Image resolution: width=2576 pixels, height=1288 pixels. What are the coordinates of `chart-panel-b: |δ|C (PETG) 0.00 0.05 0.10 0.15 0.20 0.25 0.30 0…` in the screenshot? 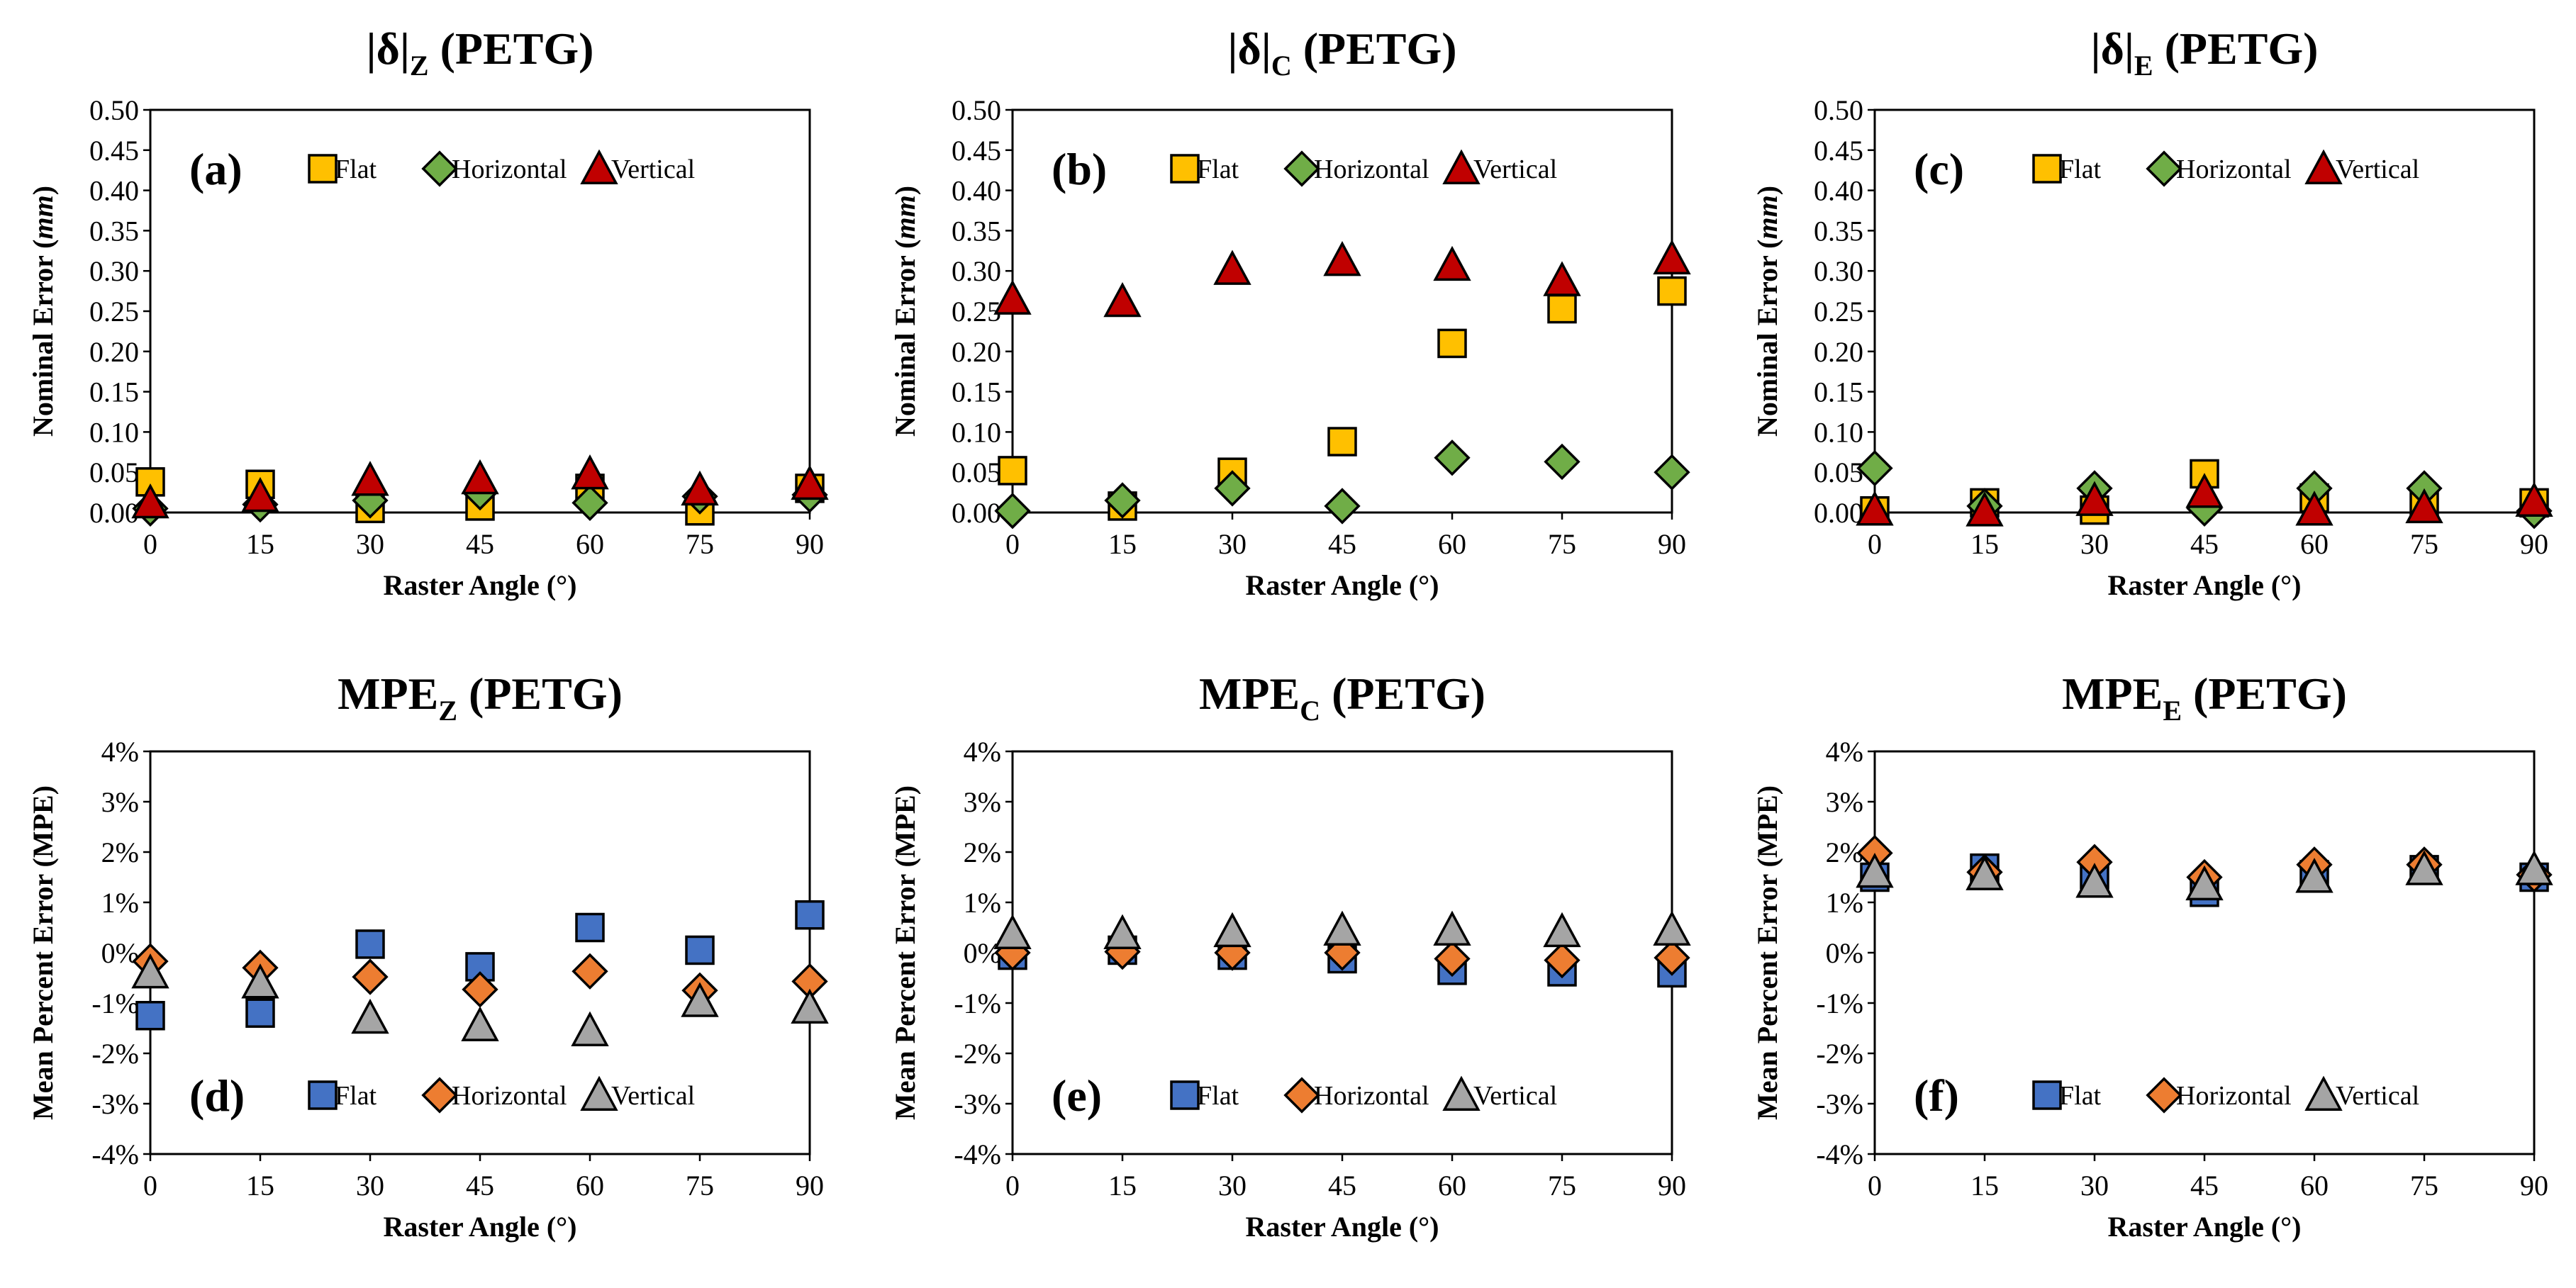 It's located at (1290, 312).